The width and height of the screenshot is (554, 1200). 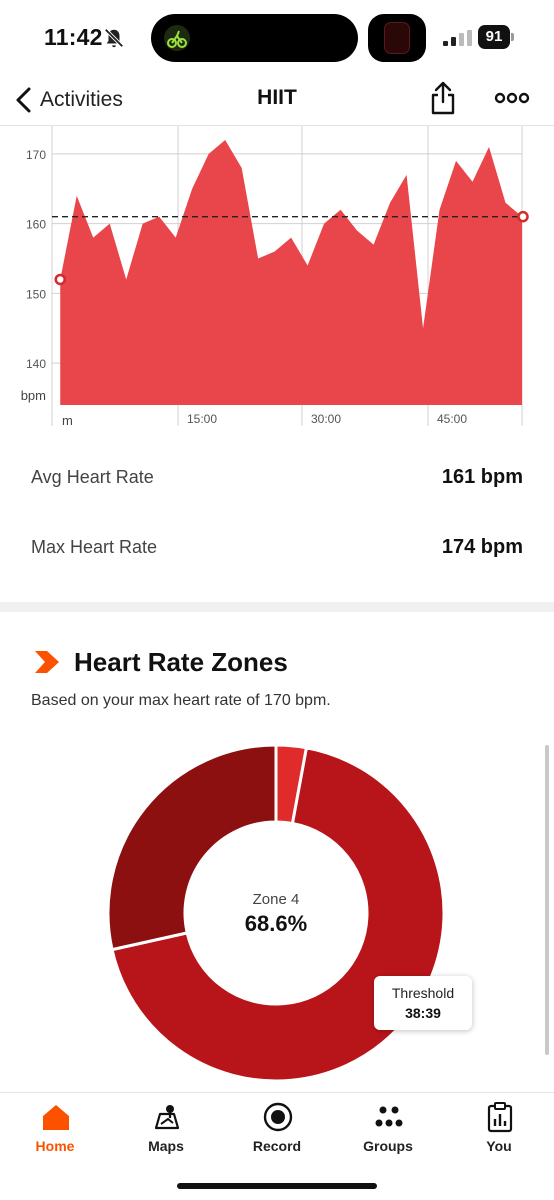 I want to click on donut-percent: 68.6%, so click(x=276, y=923).